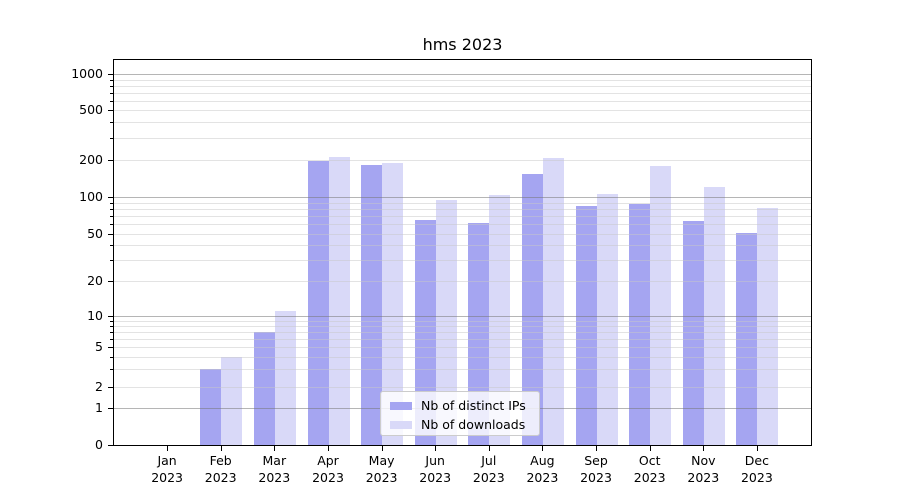 The image size is (900, 500). I want to click on x-tick-mark-jul, so click(489, 448).